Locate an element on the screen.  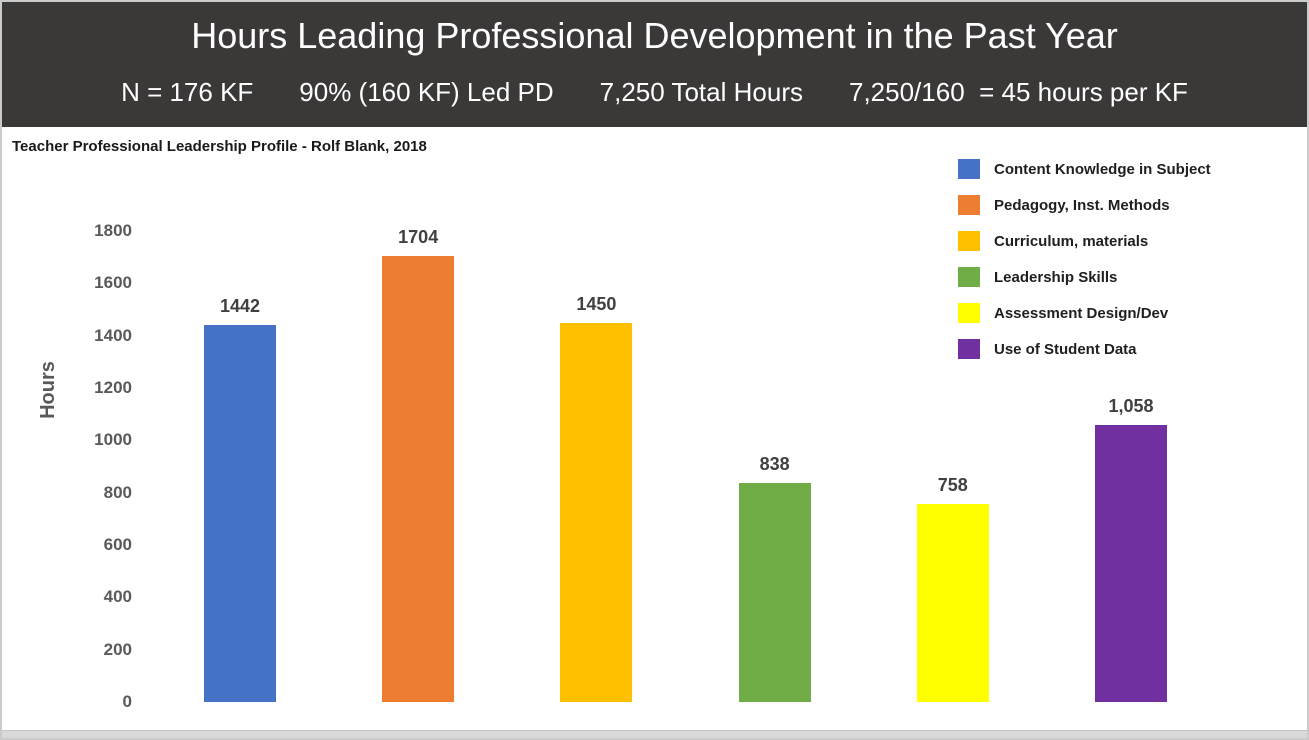
y-tick-label: 0 is located at coordinates (127, 701).